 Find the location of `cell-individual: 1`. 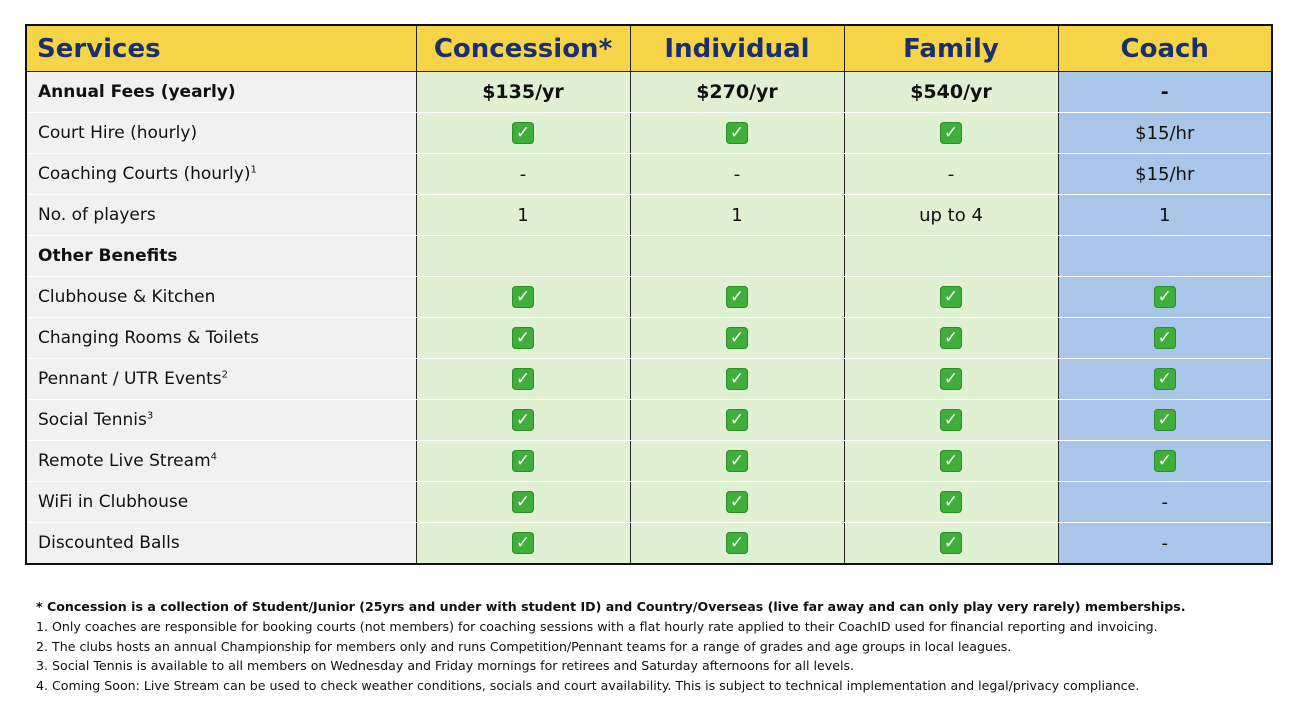

cell-individual: 1 is located at coordinates (737, 215).